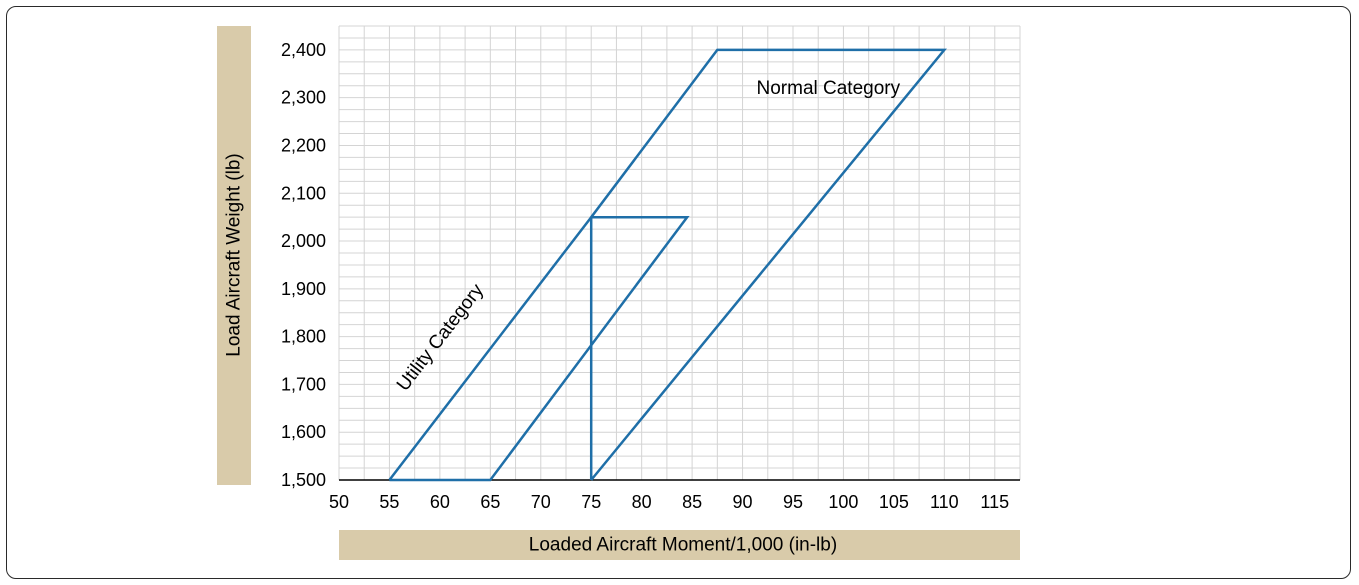 The image size is (1359, 585). What do you see at coordinates (591, 502) in the screenshot?
I see `x-tick-label: 75` at bounding box center [591, 502].